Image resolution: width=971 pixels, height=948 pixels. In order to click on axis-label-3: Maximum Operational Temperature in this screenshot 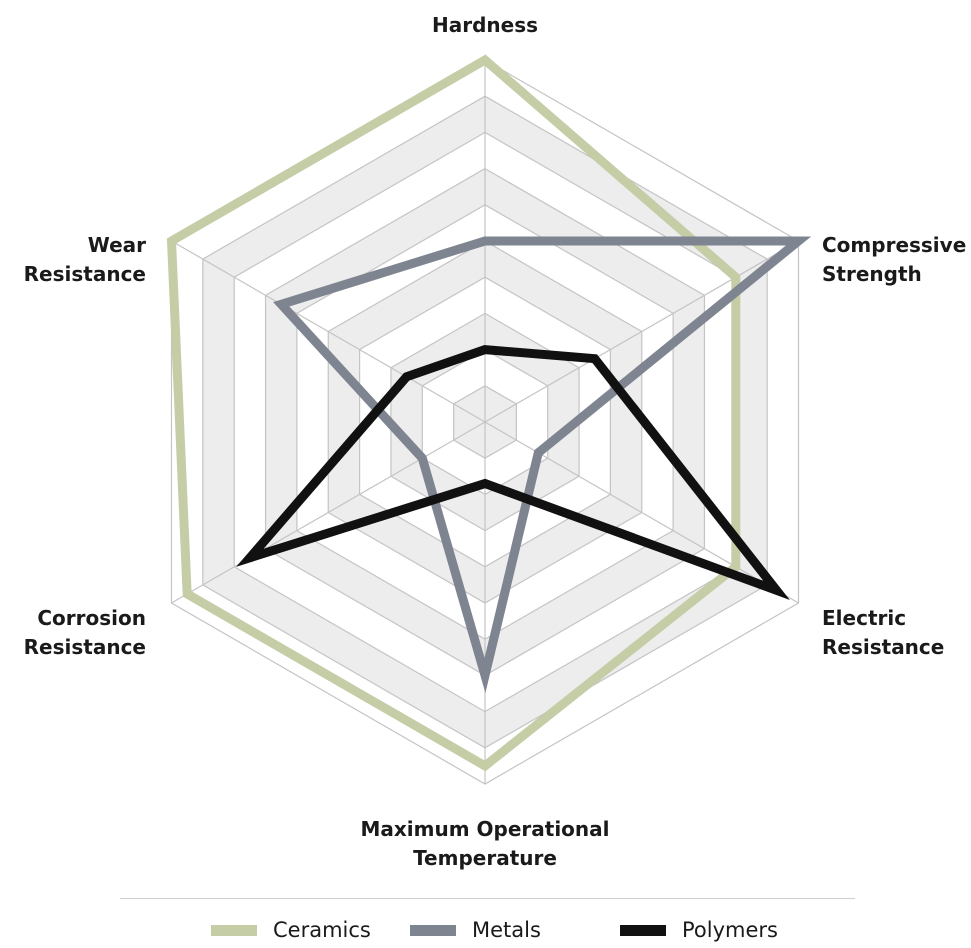, I will do `click(484, 843)`.